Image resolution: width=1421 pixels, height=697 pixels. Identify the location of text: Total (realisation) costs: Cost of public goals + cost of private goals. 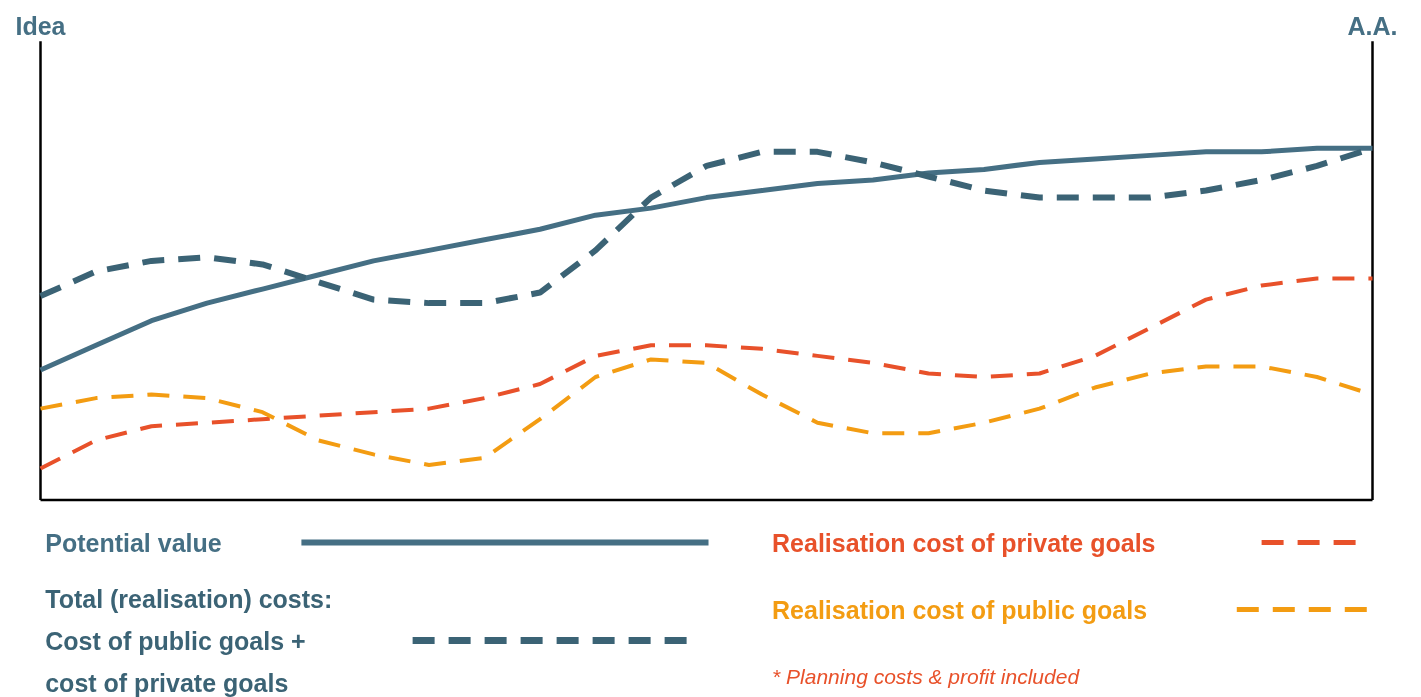
(189, 640).